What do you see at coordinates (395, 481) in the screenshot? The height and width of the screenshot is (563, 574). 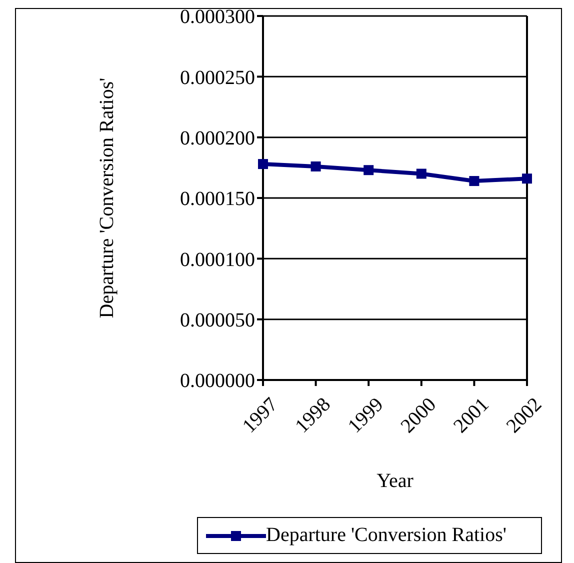 I see `x-axis-title: Year` at bounding box center [395, 481].